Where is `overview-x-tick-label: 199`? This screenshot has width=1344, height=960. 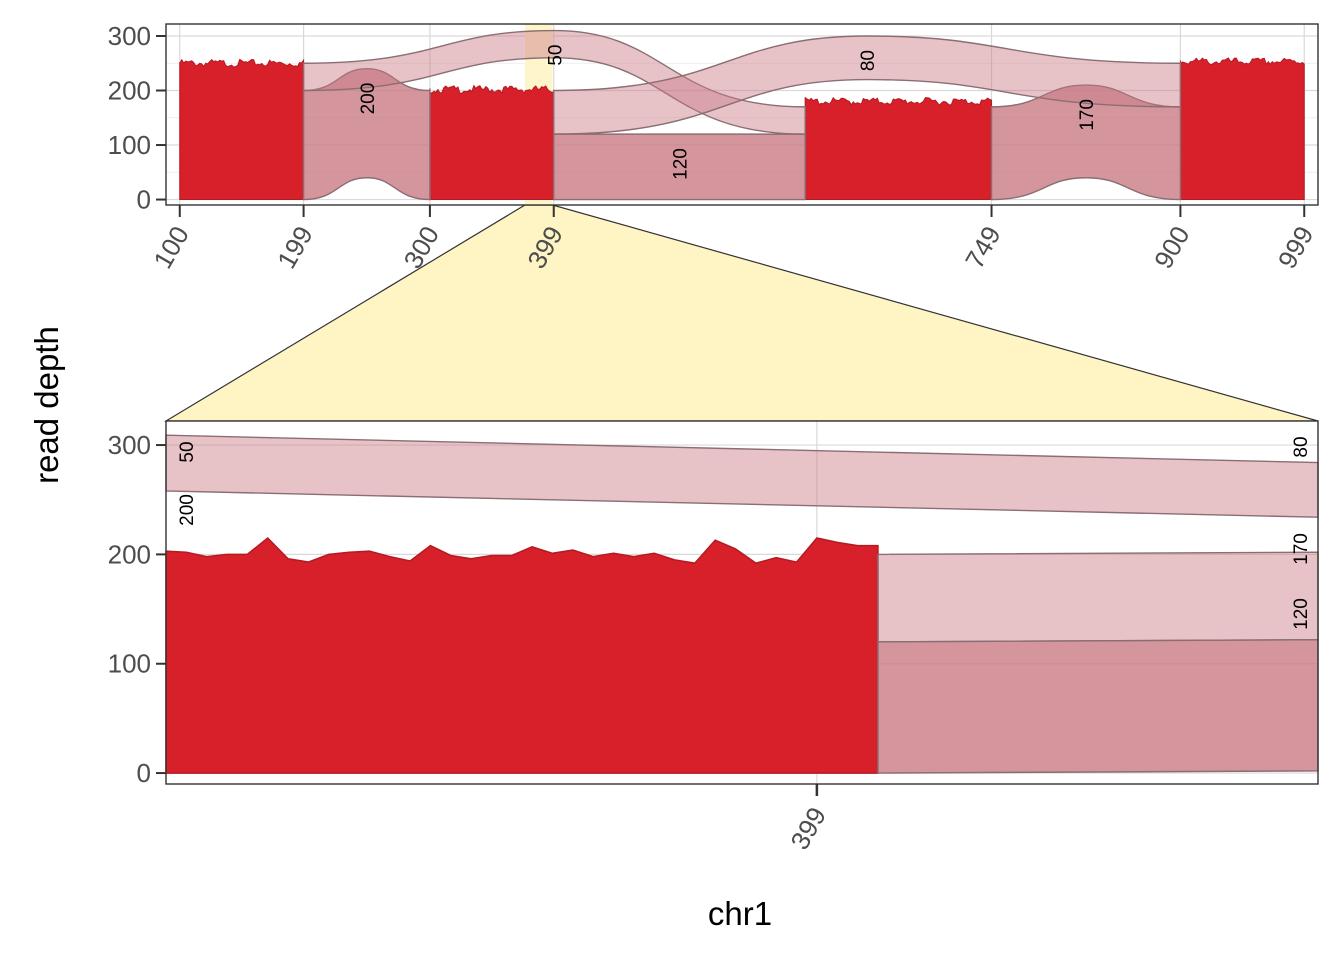 overview-x-tick-label: 199 is located at coordinates (295, 247).